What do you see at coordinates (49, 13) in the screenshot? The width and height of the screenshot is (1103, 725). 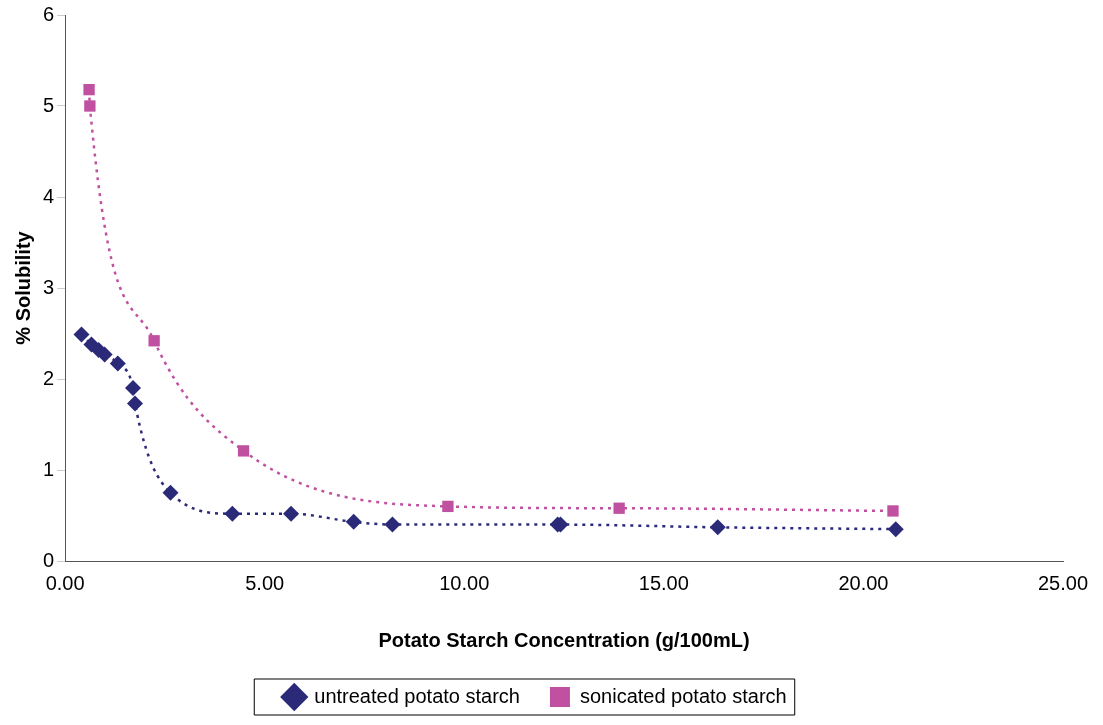 I see `y-tick-label: 6` at bounding box center [49, 13].